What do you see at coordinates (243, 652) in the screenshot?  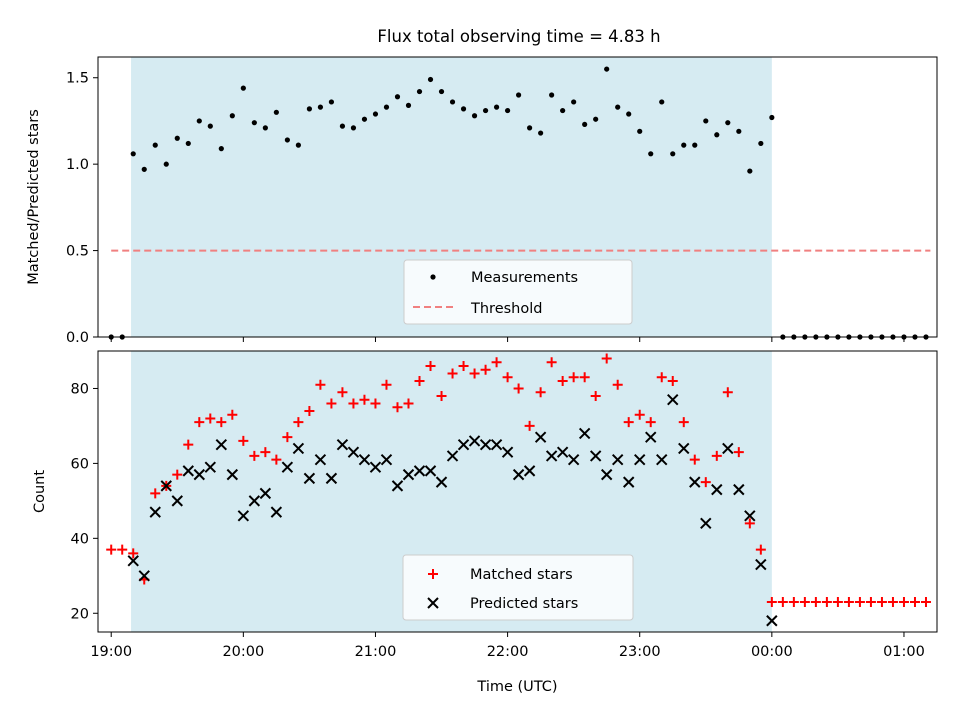 I see `x-tick-label: 20:00` at bounding box center [243, 652].